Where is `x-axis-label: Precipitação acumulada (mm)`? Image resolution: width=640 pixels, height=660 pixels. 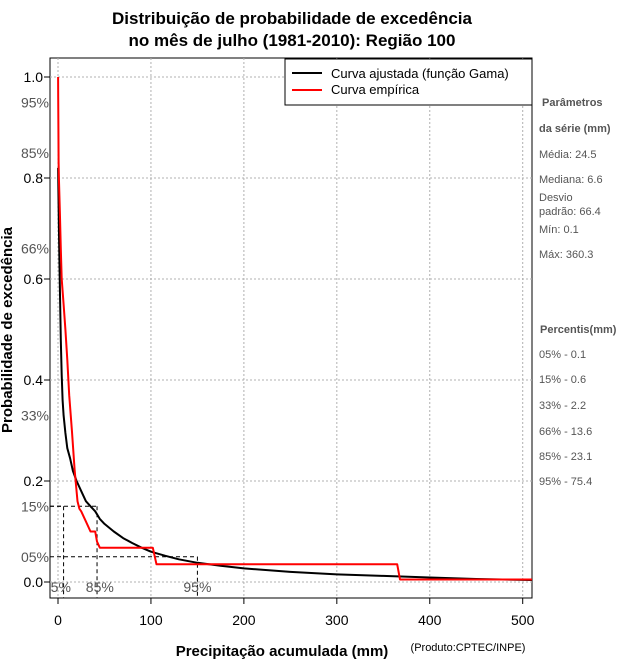 x-axis-label: Precipitação acumulada (mm) is located at coordinates (282, 651).